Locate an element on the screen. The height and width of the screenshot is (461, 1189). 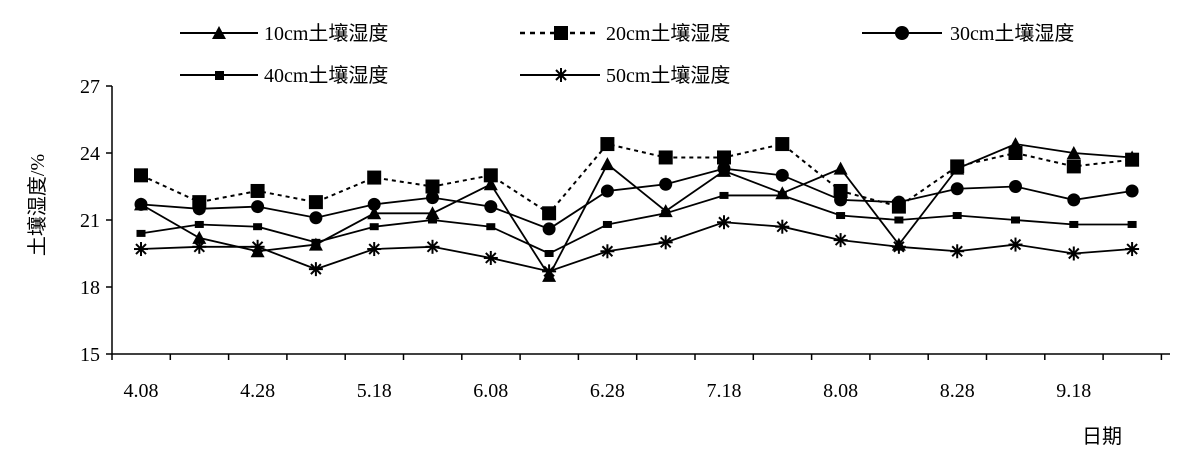
legend-label-20cm: 20cm土壤湿度 is located at coordinates (668, 33).